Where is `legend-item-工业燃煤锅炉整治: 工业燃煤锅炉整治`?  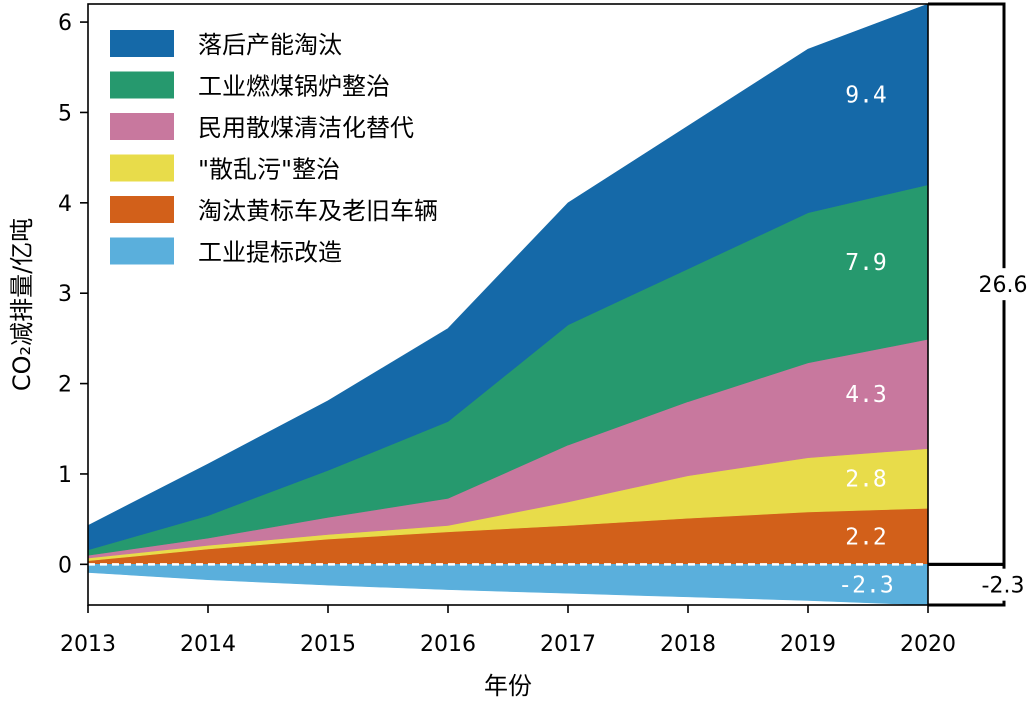 legend-item-工业燃煤锅炉整治: 工业燃煤锅炉整治 is located at coordinates (250, 86).